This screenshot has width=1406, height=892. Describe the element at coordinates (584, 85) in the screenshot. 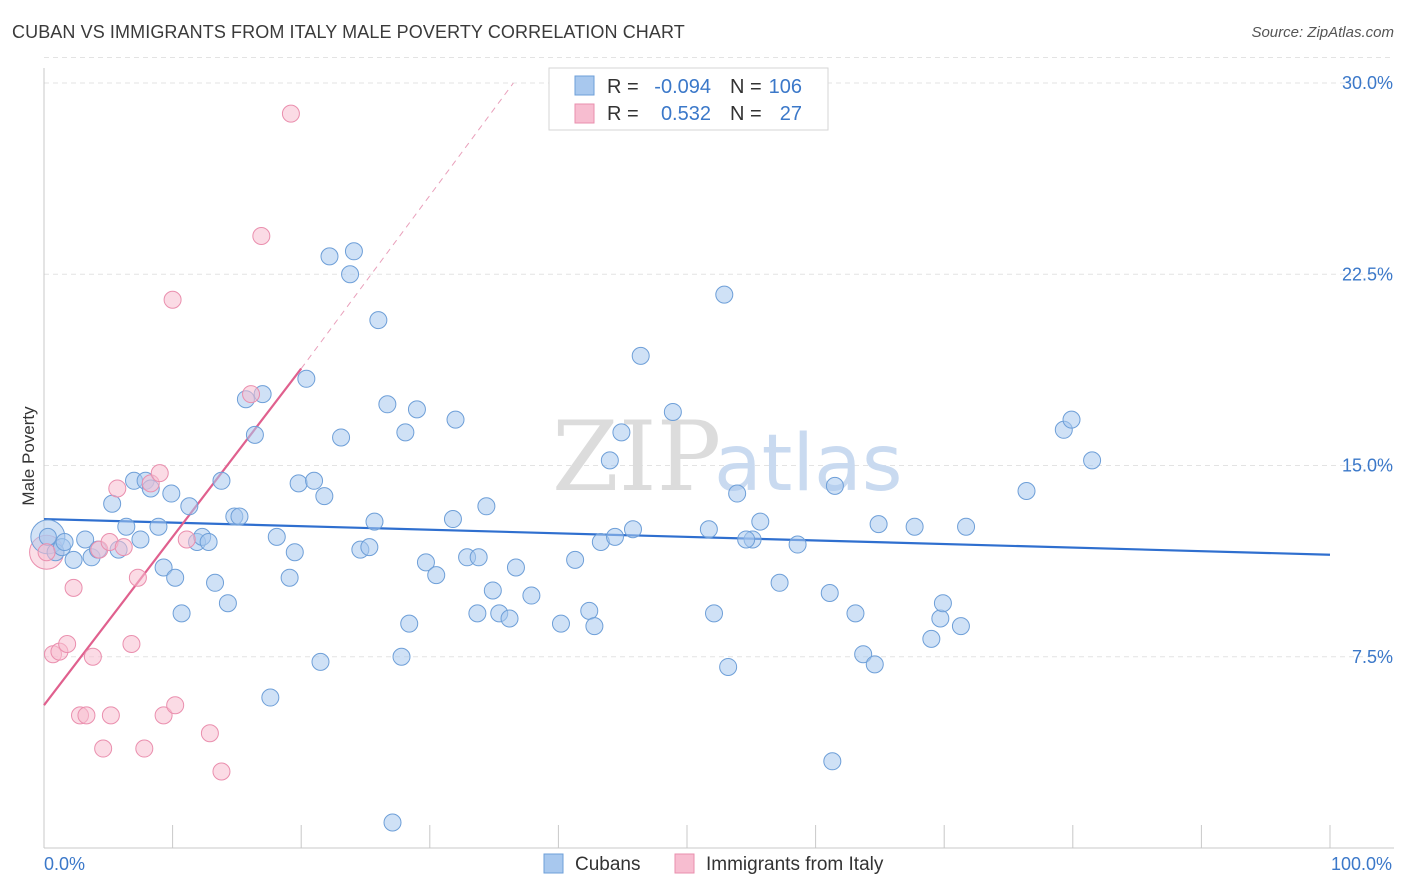

I see `legend-swatch-cubans` at that location.